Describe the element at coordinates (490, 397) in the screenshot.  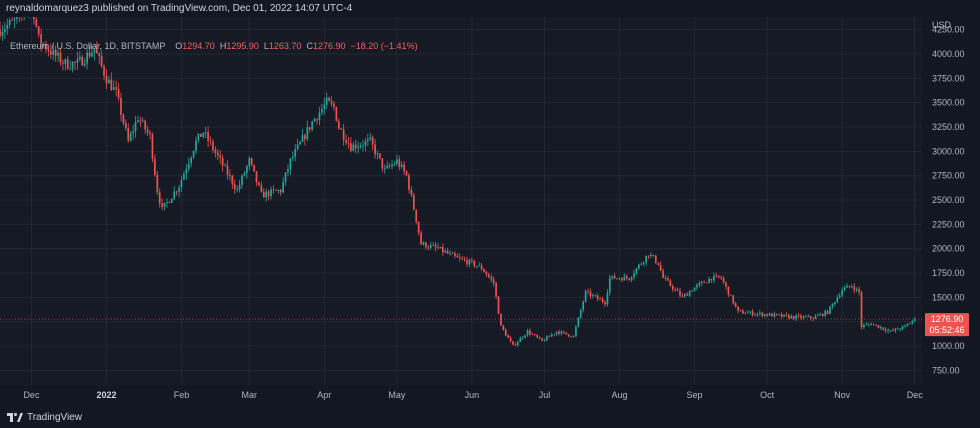
I see `time-axis: Dec 2022 Feb Mar Apr May Jun Jul Aug Sep Oct Nov Dec` at that location.